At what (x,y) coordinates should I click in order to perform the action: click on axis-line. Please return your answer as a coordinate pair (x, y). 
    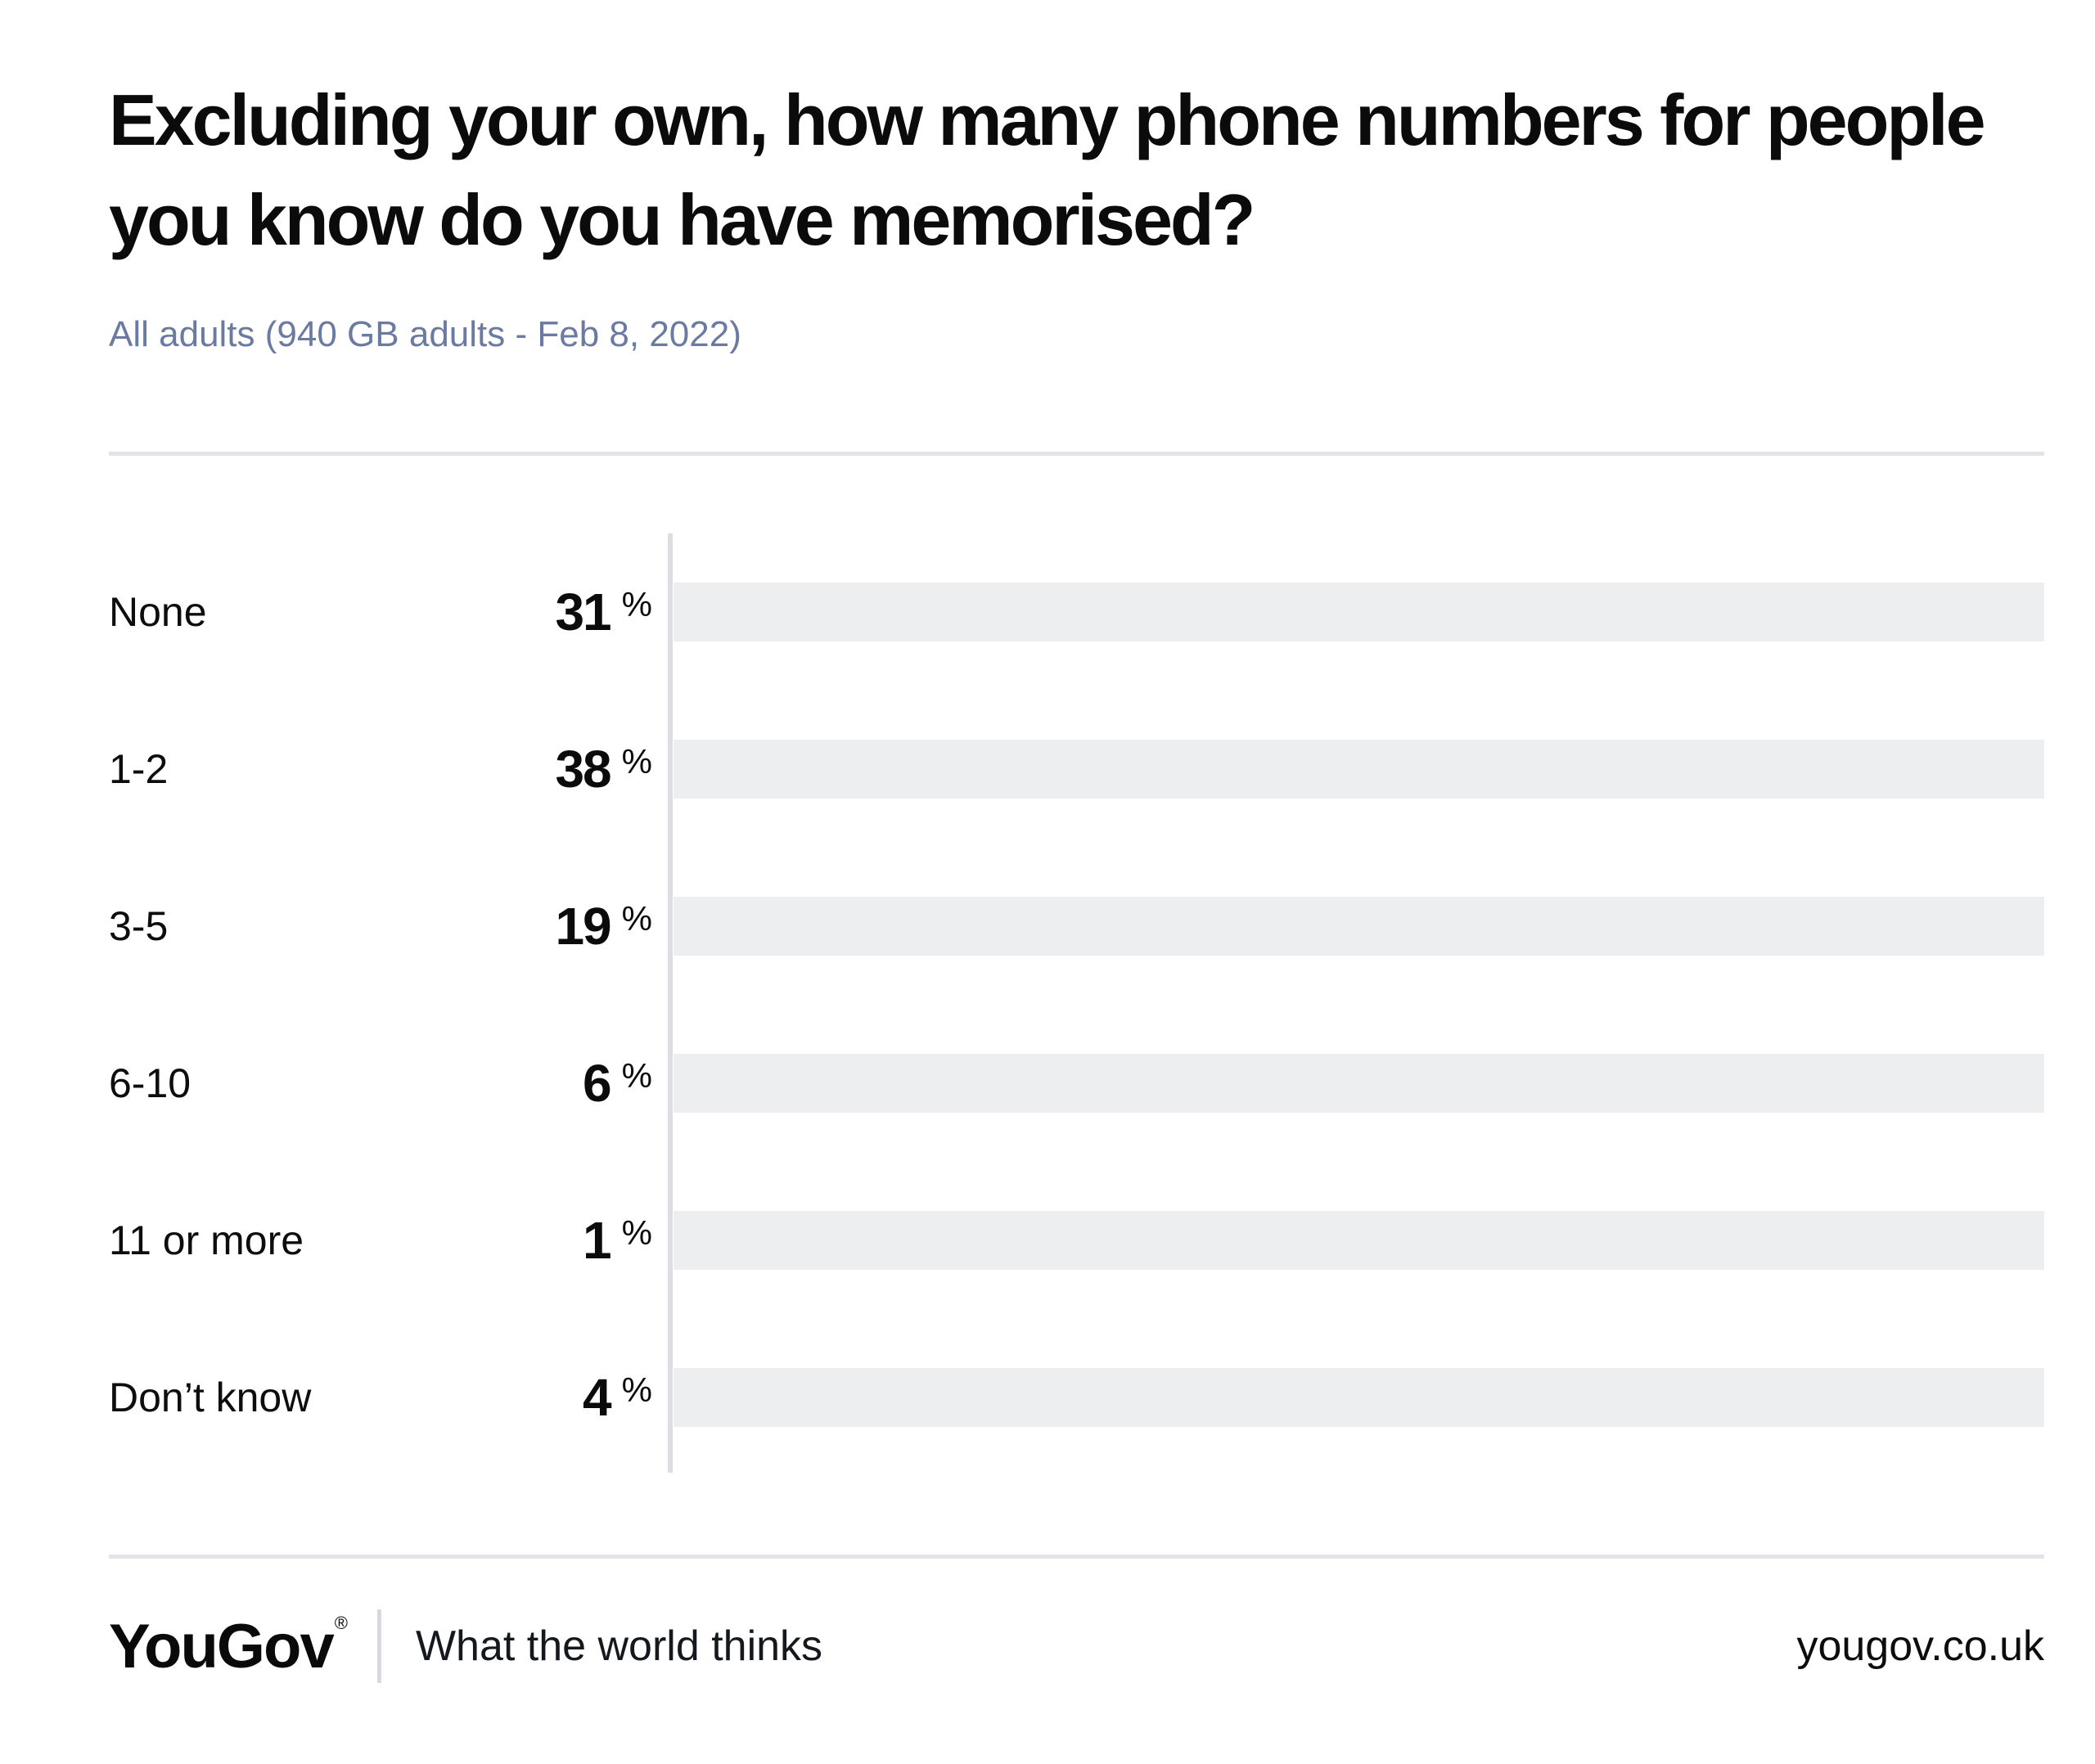
    Looking at the image, I should click on (670, 1003).